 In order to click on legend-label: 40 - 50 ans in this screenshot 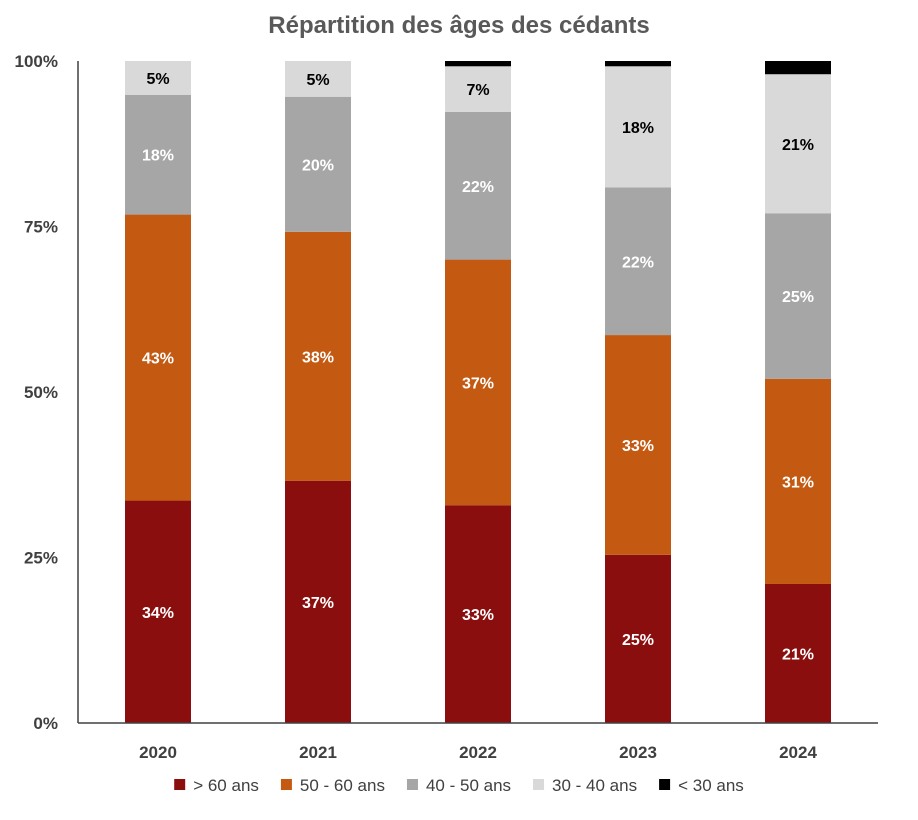, I will do `click(468, 785)`.